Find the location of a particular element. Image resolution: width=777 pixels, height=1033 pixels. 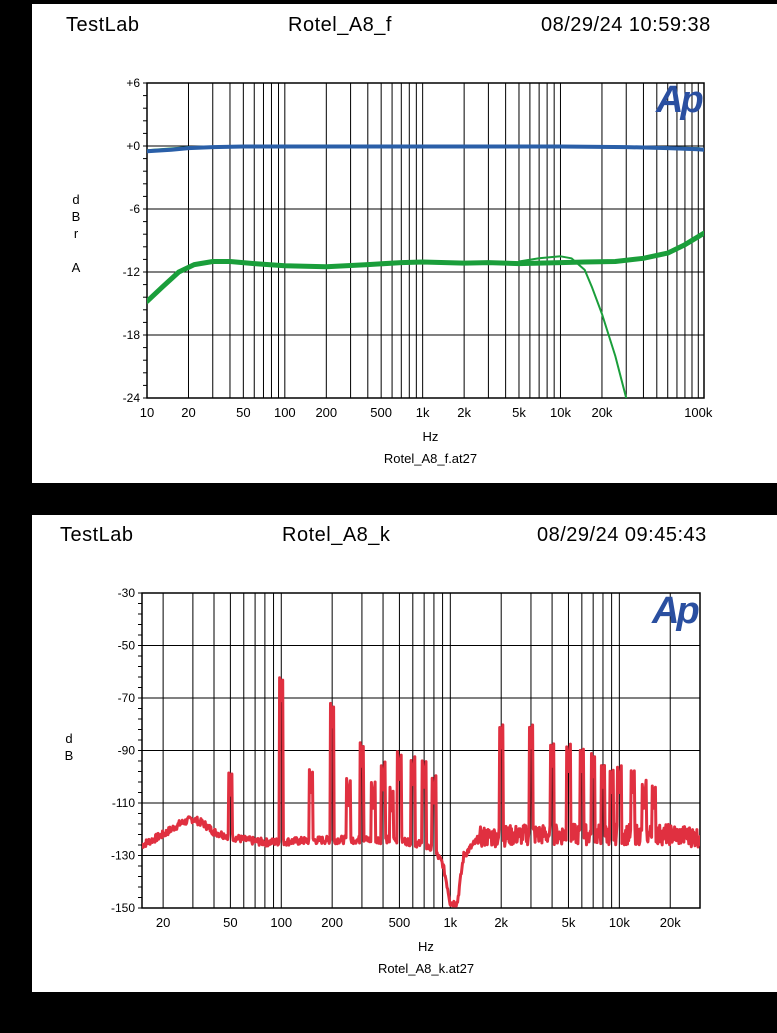

header-timestamp: 08/29/24 10:59:38 is located at coordinates (626, 25).